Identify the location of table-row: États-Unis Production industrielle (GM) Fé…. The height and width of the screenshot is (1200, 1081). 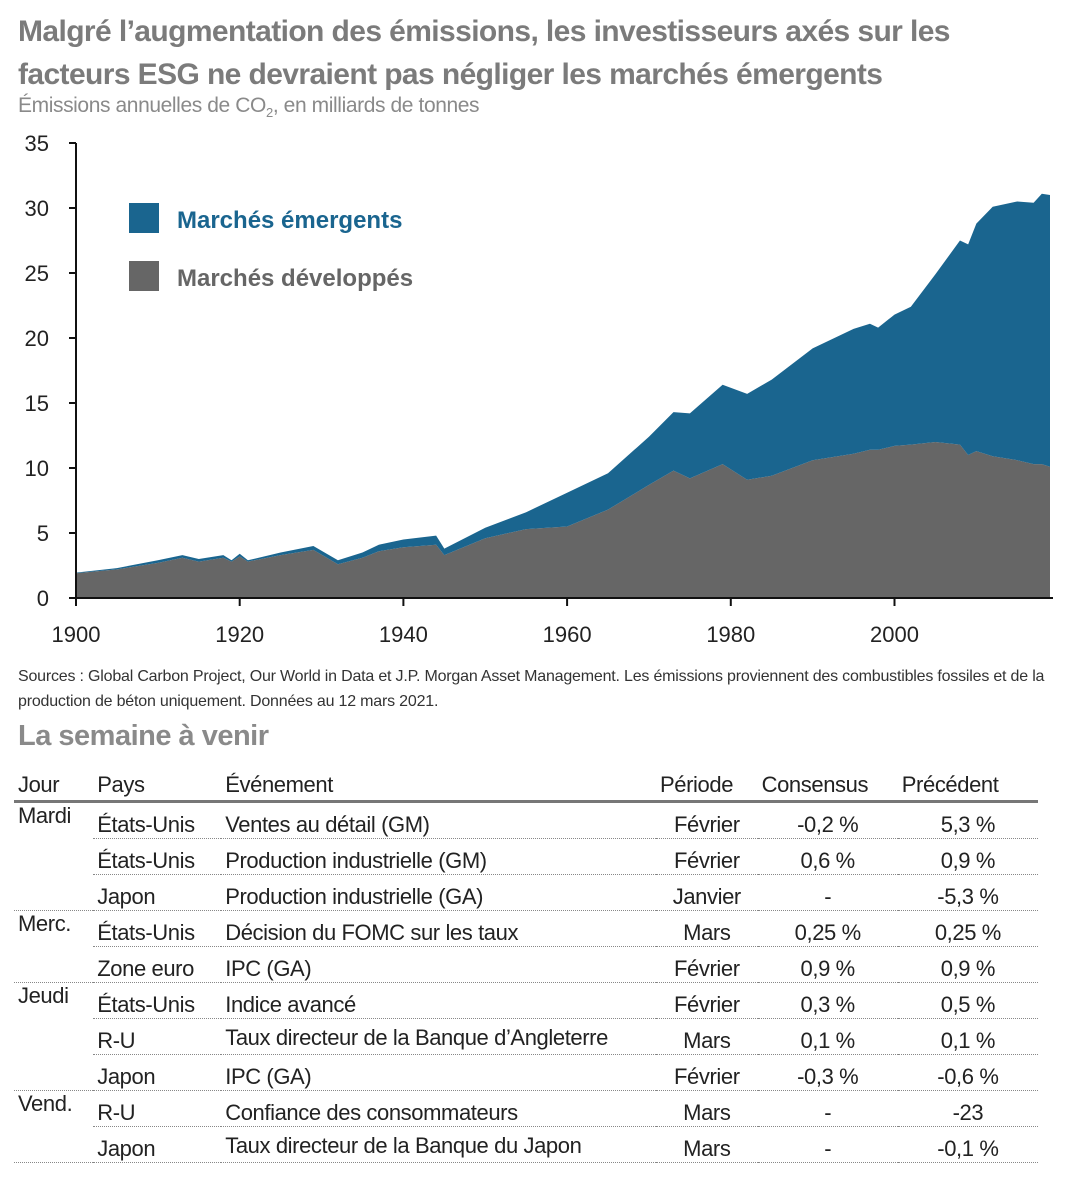
(526, 856).